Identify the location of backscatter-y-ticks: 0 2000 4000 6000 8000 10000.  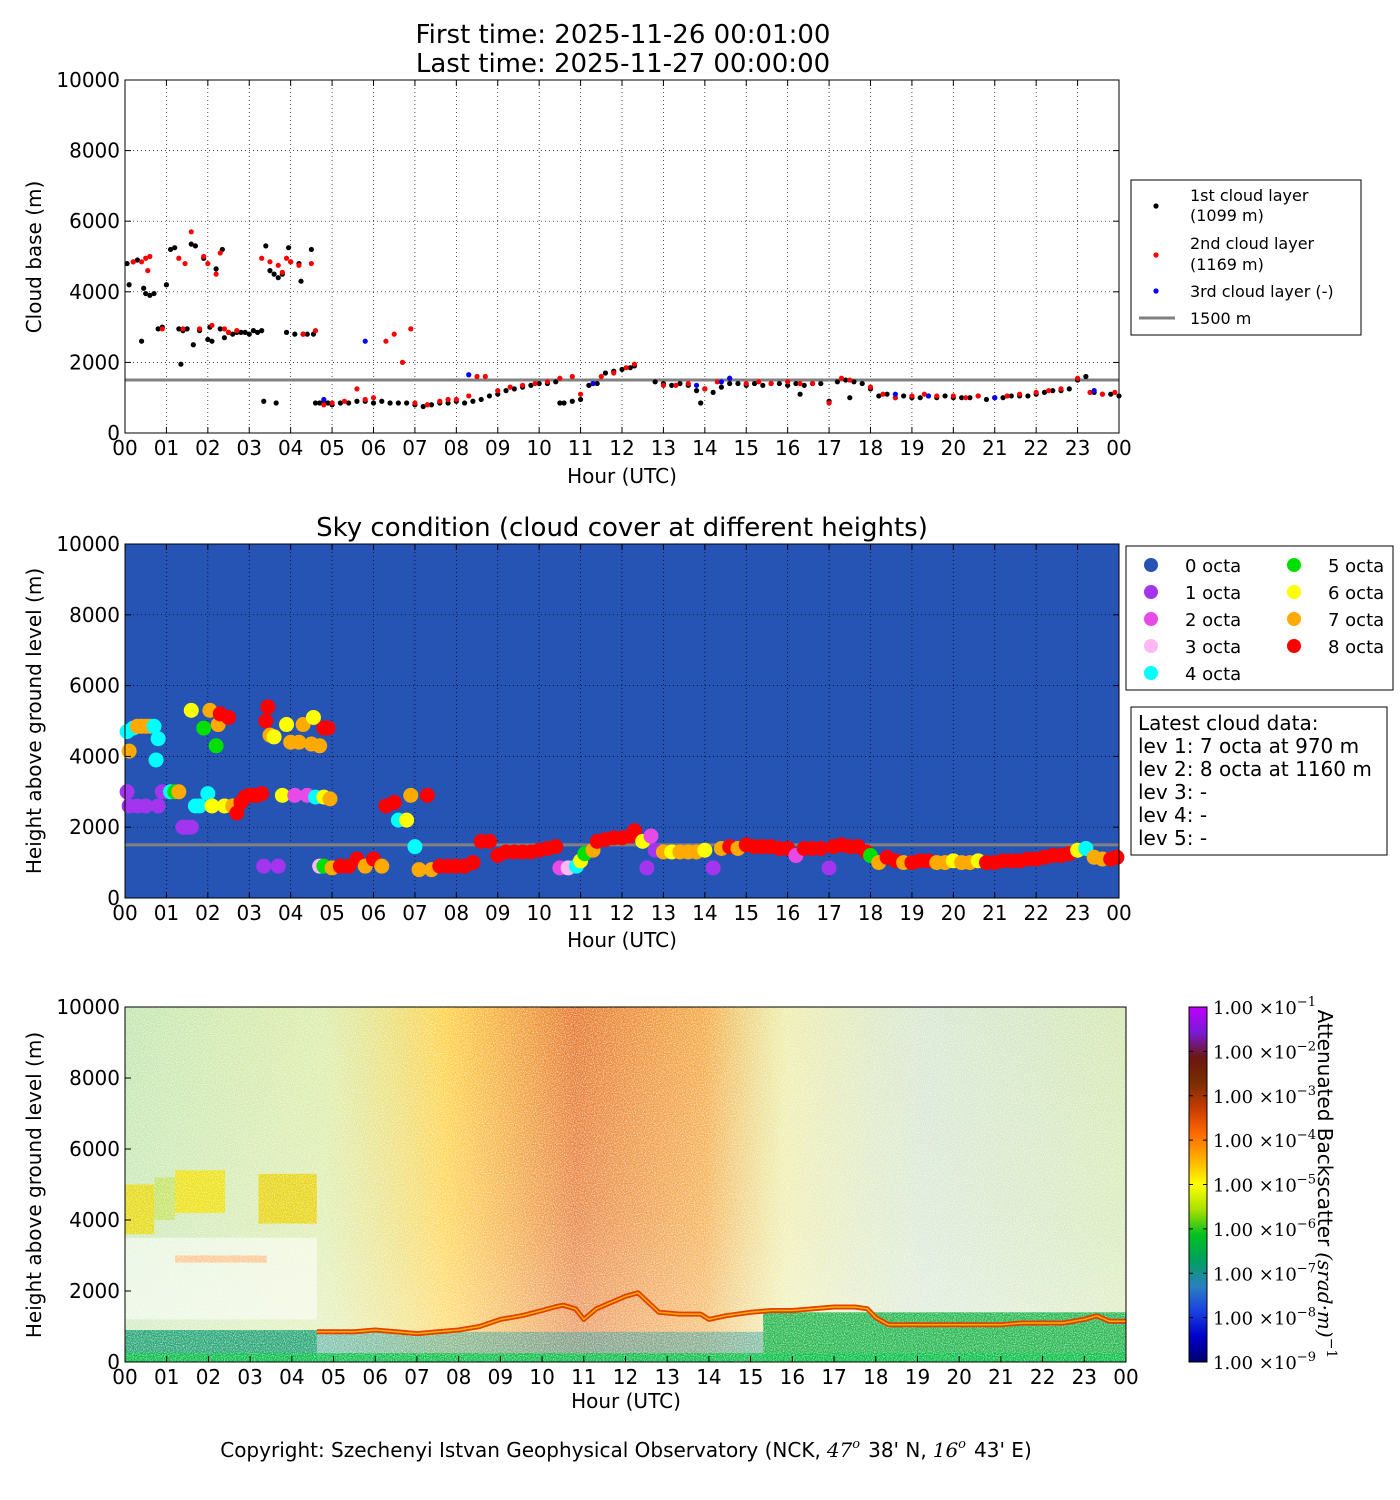
(93, 1184).